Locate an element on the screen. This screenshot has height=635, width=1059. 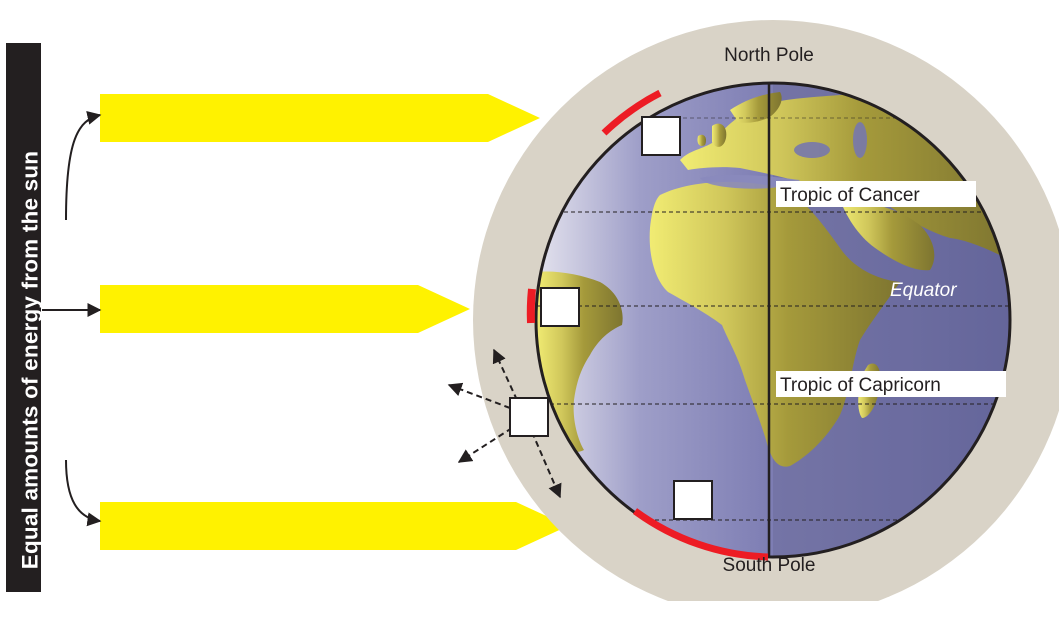
highlight-south is located at coordinates (700, 534).